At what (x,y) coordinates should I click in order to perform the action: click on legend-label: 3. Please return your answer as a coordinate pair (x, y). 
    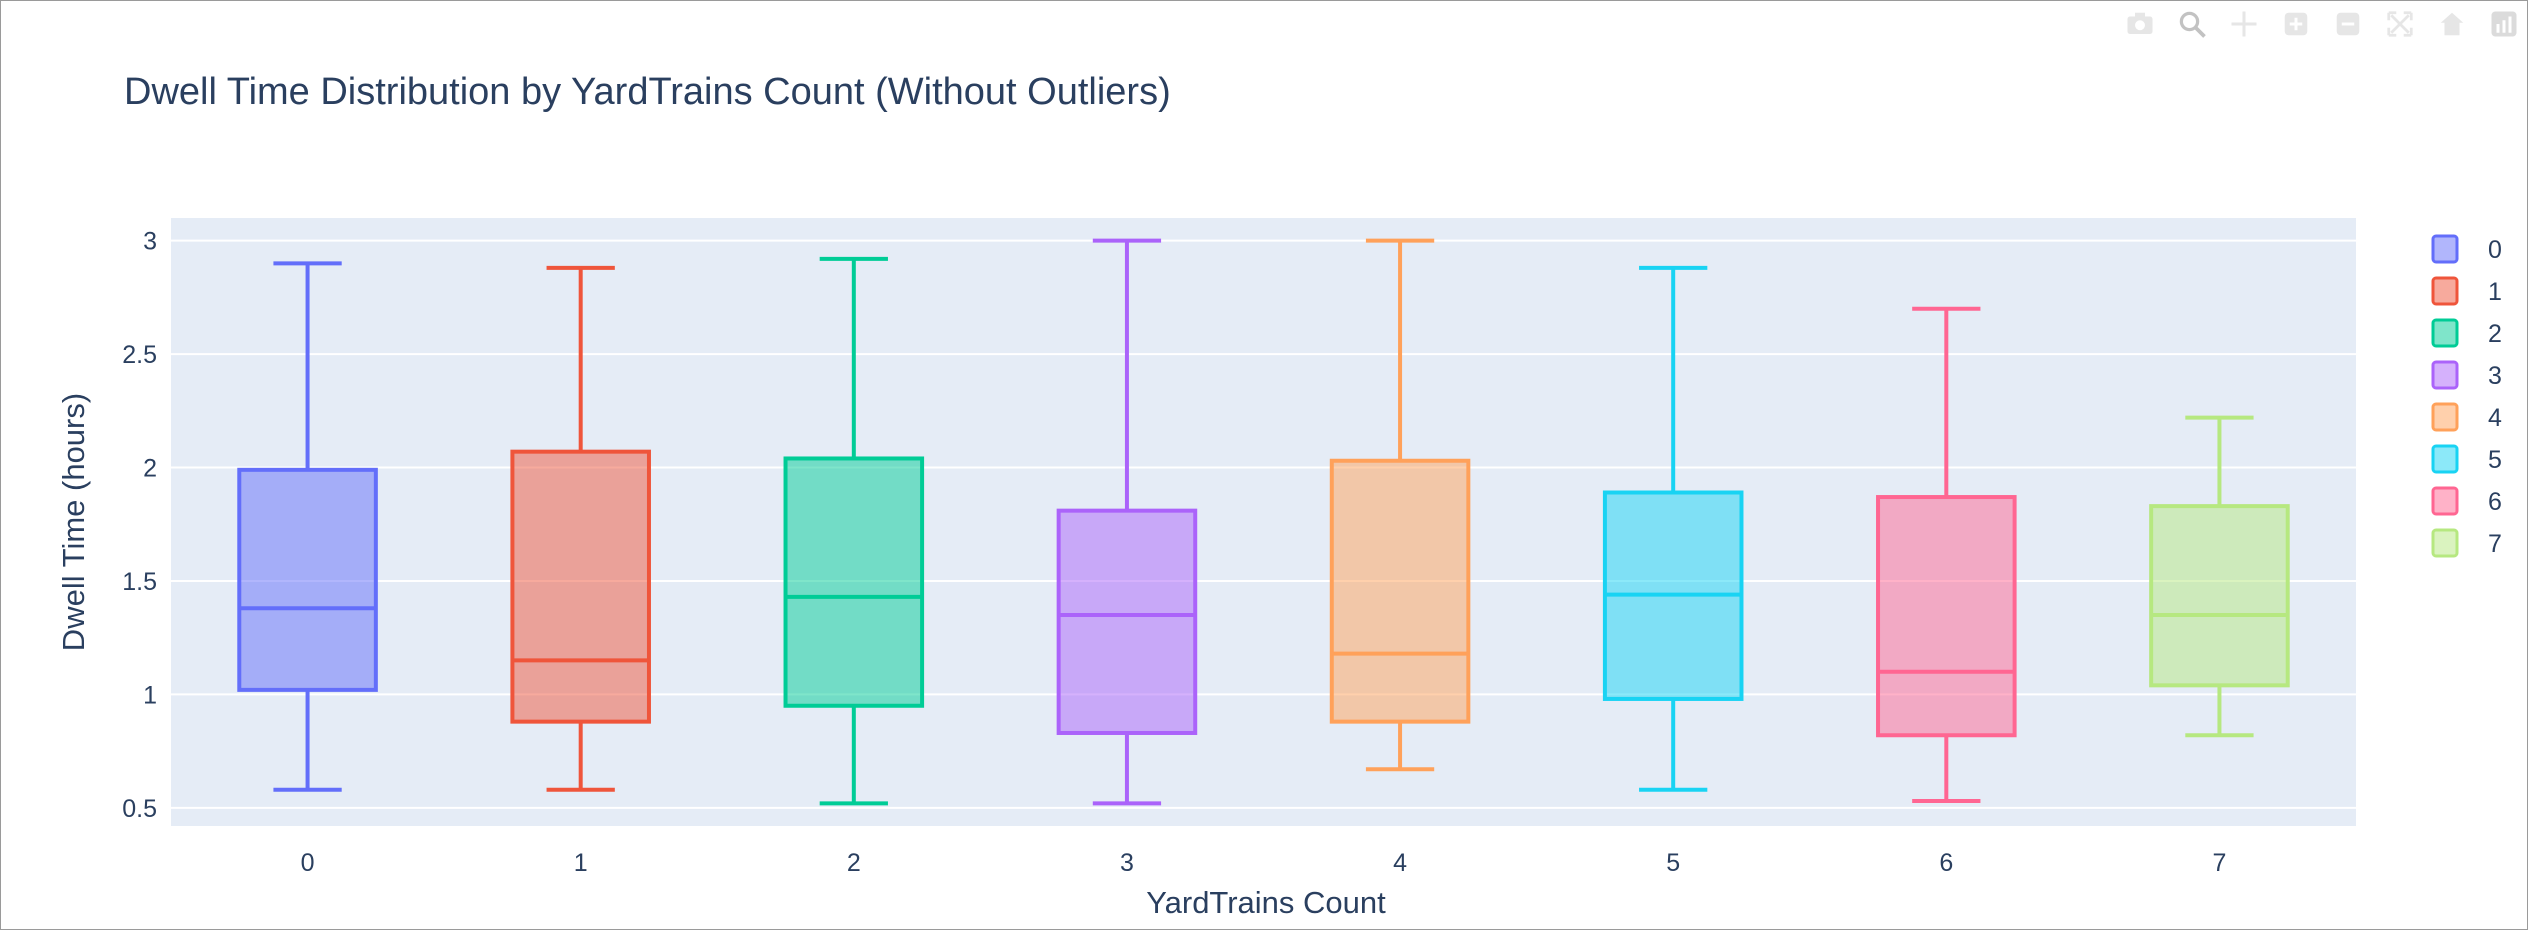
    Looking at the image, I should click on (2495, 376).